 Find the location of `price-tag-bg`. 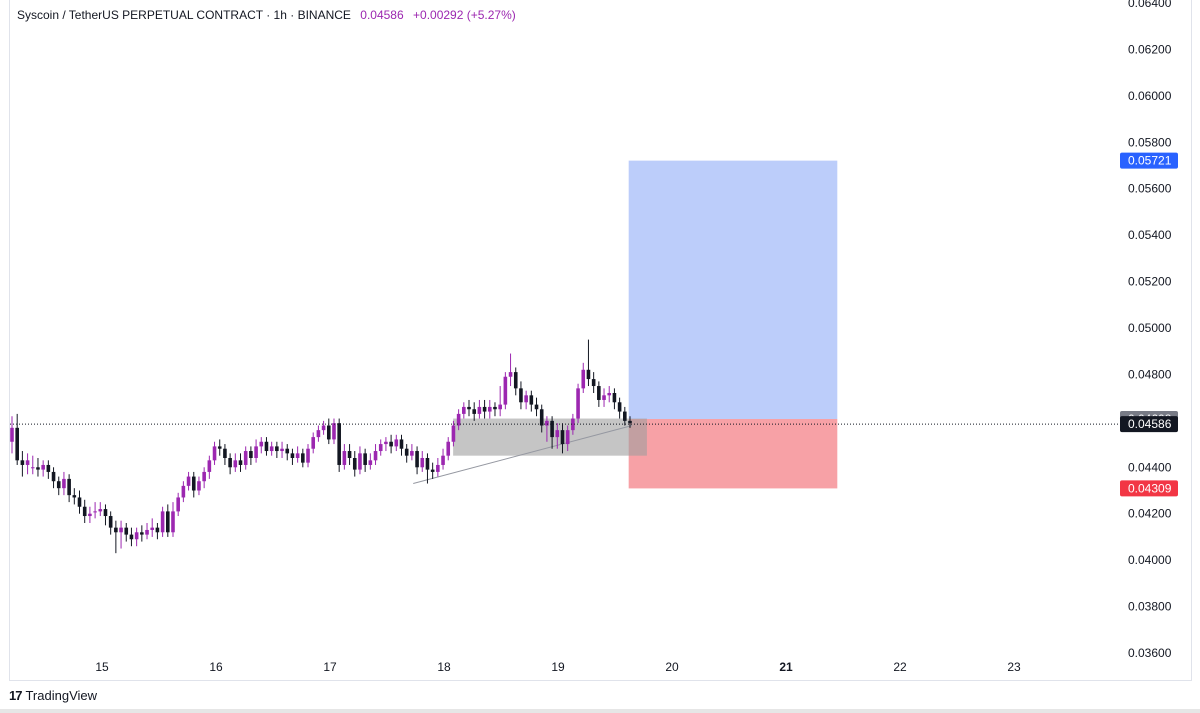

price-tag-bg is located at coordinates (1149, 488).